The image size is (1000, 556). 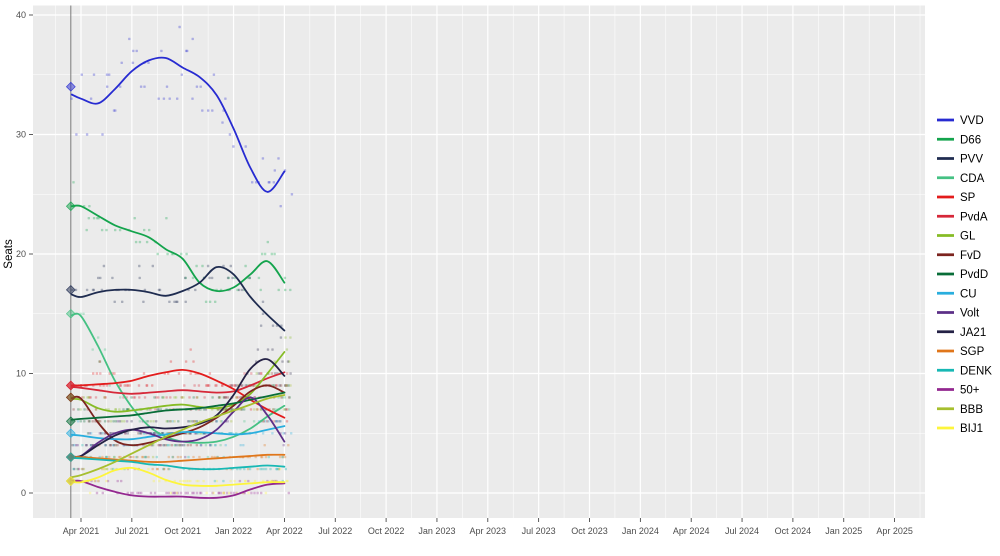 I want to click on legend-label-CDA: CDA, so click(x=972, y=179).